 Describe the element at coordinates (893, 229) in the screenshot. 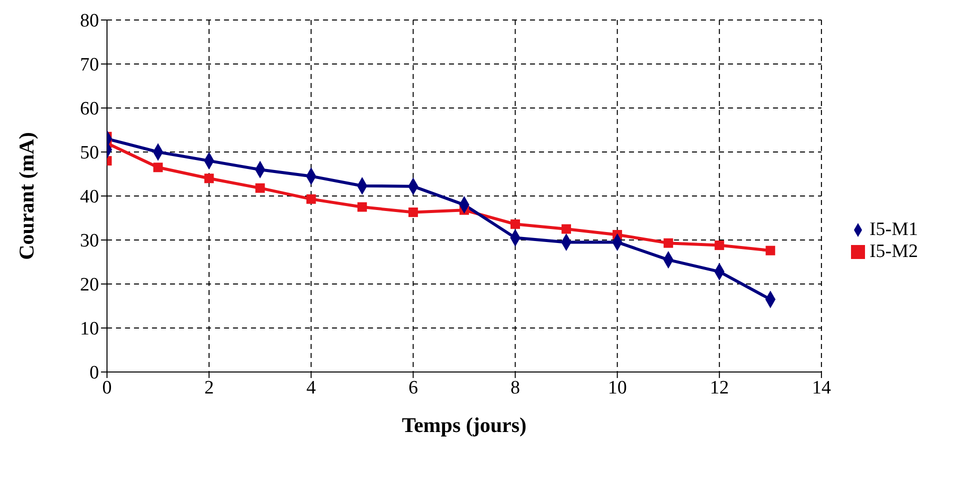

I see `legend-label: I5-M1` at that location.